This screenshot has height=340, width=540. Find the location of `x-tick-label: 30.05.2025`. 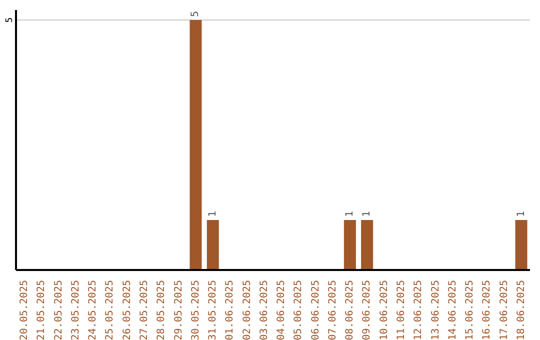

x-tick-label: 30.05.2025 is located at coordinates (196, 310).